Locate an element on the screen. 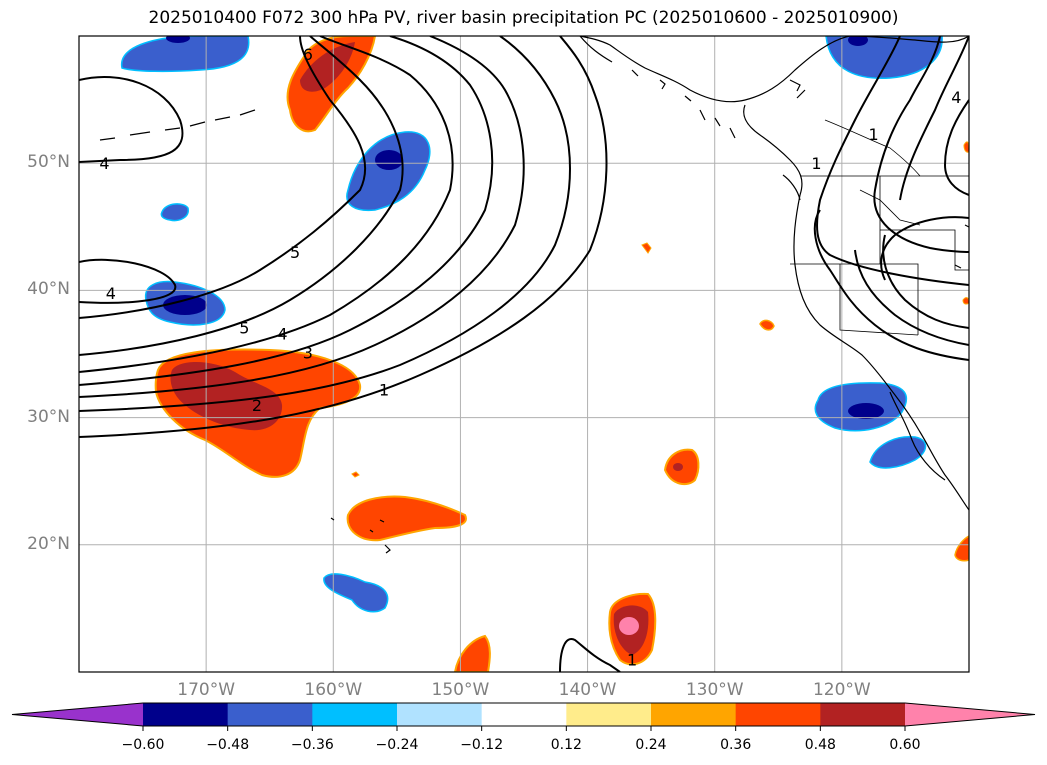 This screenshot has width=1047, height=765. positive-anomaly-alaska is located at coordinates (331, 84).